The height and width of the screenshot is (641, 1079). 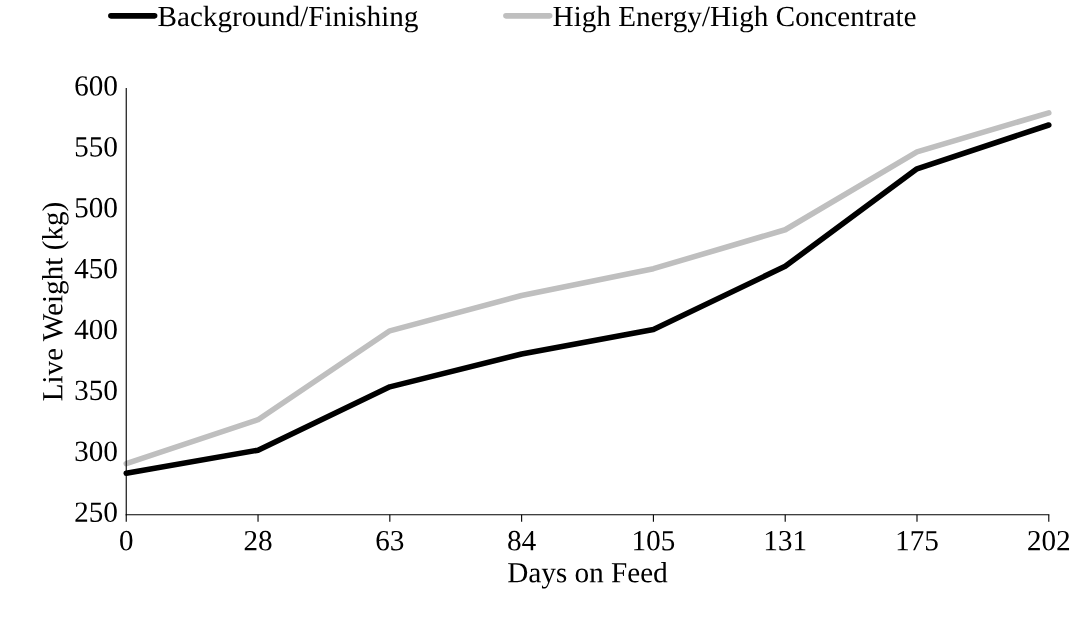 What do you see at coordinates (96, 207) in the screenshot?
I see `y-tick-label: 500` at bounding box center [96, 207].